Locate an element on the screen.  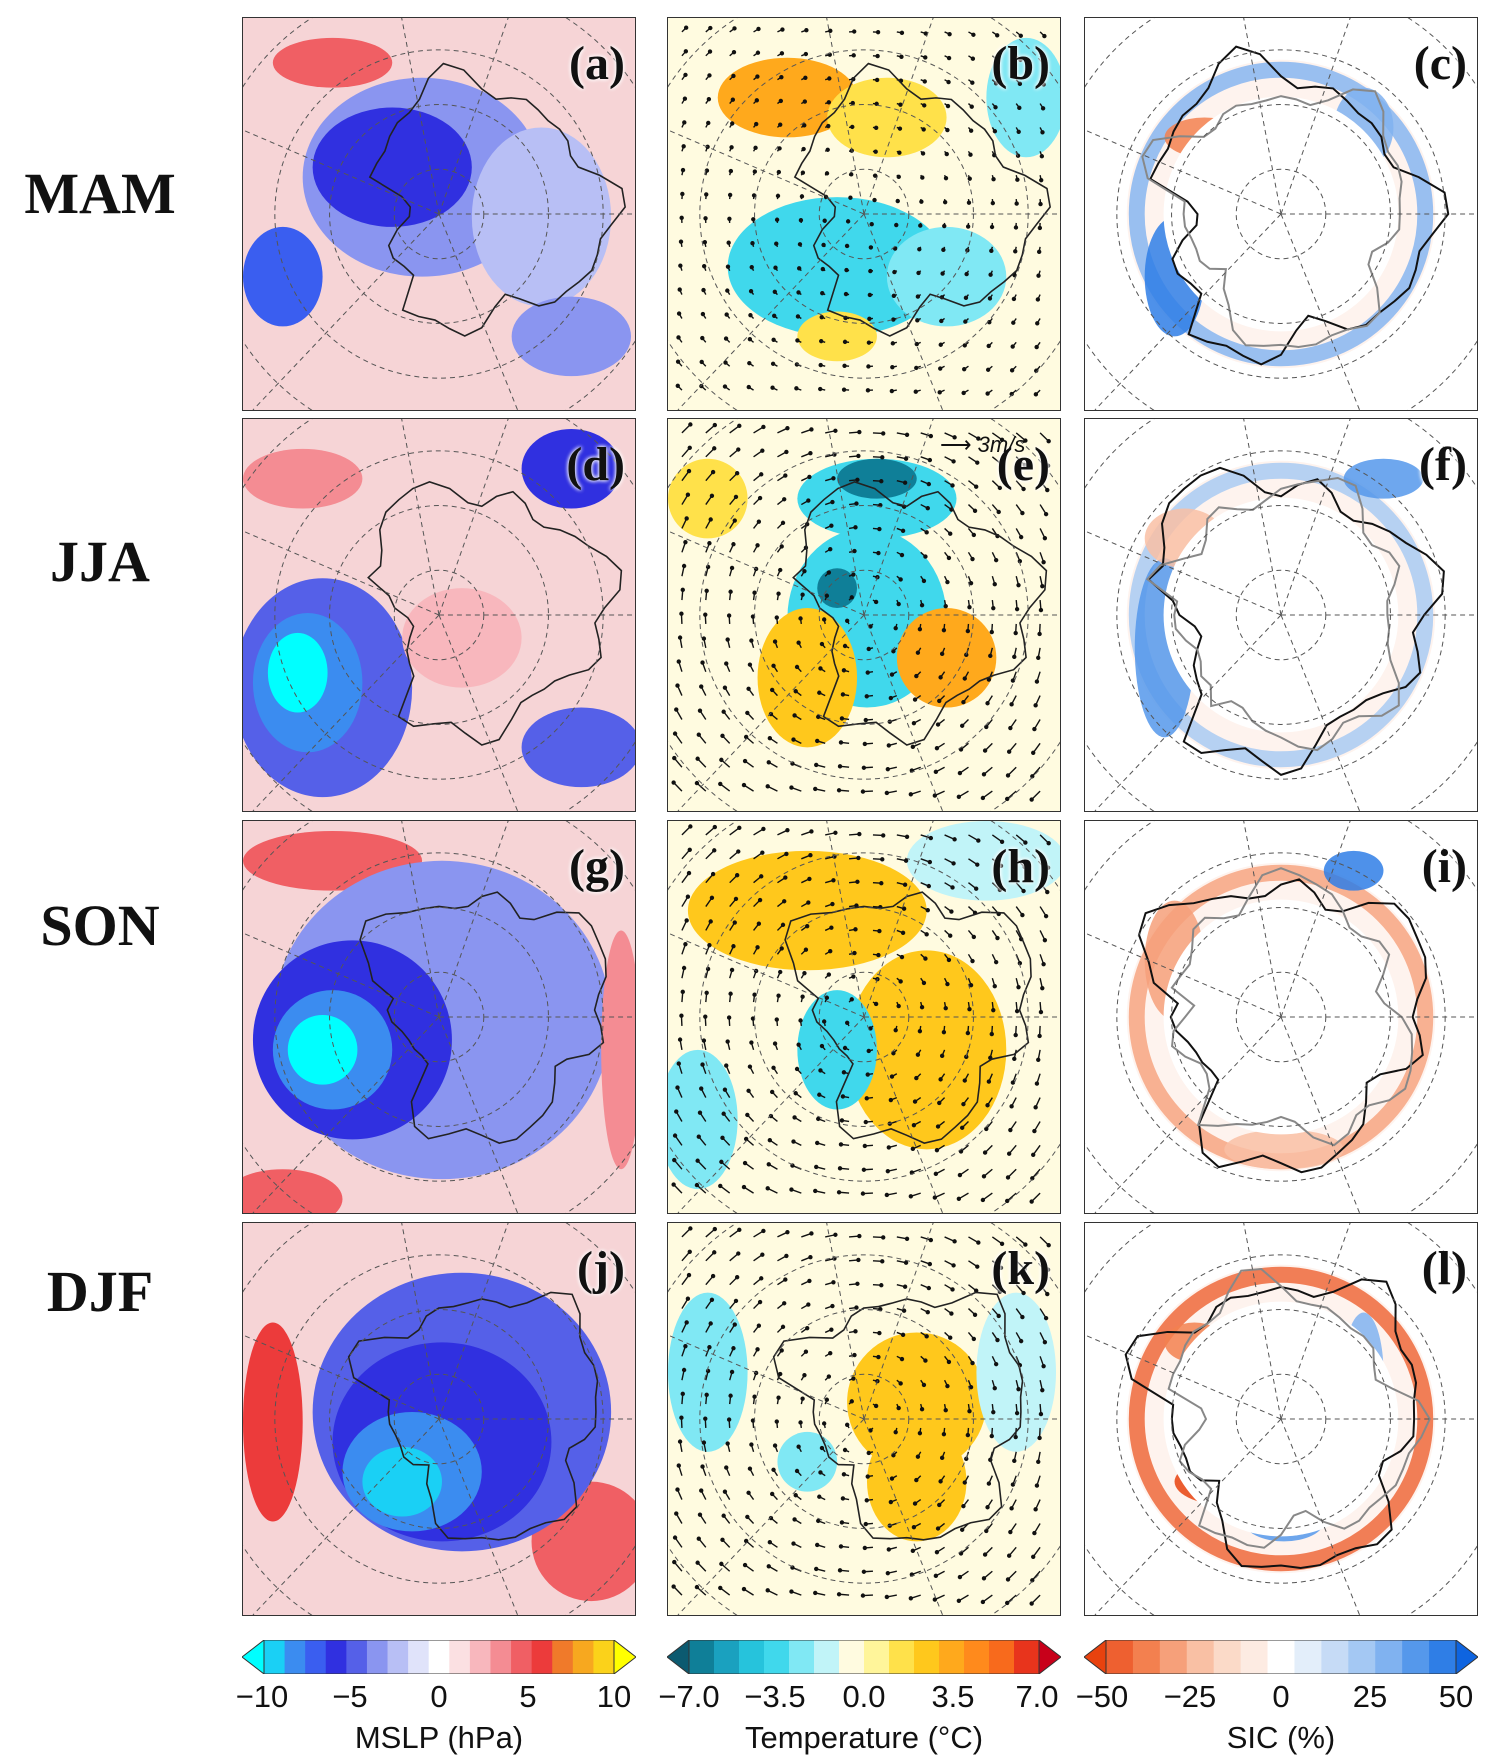
colorbar-ticks-mslp: −10 −5 0 5 10 is located at coordinates (452, 1699).